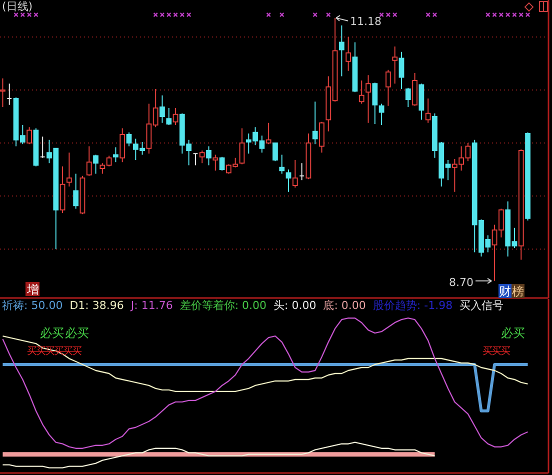  I want to click on legend-note: 差价等着你: 0.00, so click(223, 305).